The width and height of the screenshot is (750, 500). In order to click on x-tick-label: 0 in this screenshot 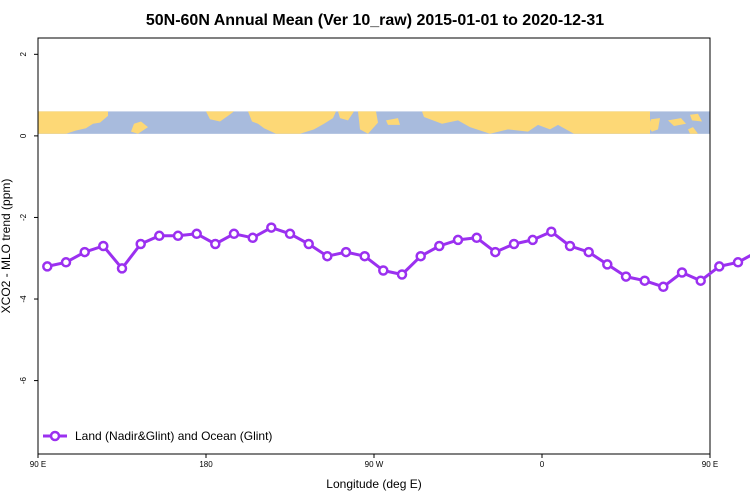, I will do `click(542, 464)`.